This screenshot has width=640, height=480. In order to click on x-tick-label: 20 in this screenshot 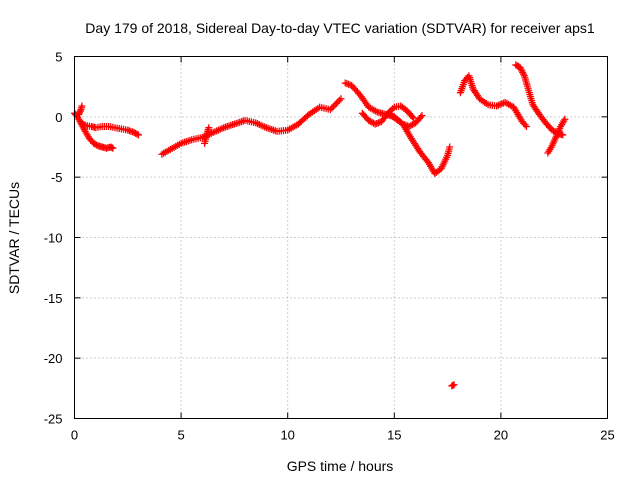, I will do `click(501, 435)`.